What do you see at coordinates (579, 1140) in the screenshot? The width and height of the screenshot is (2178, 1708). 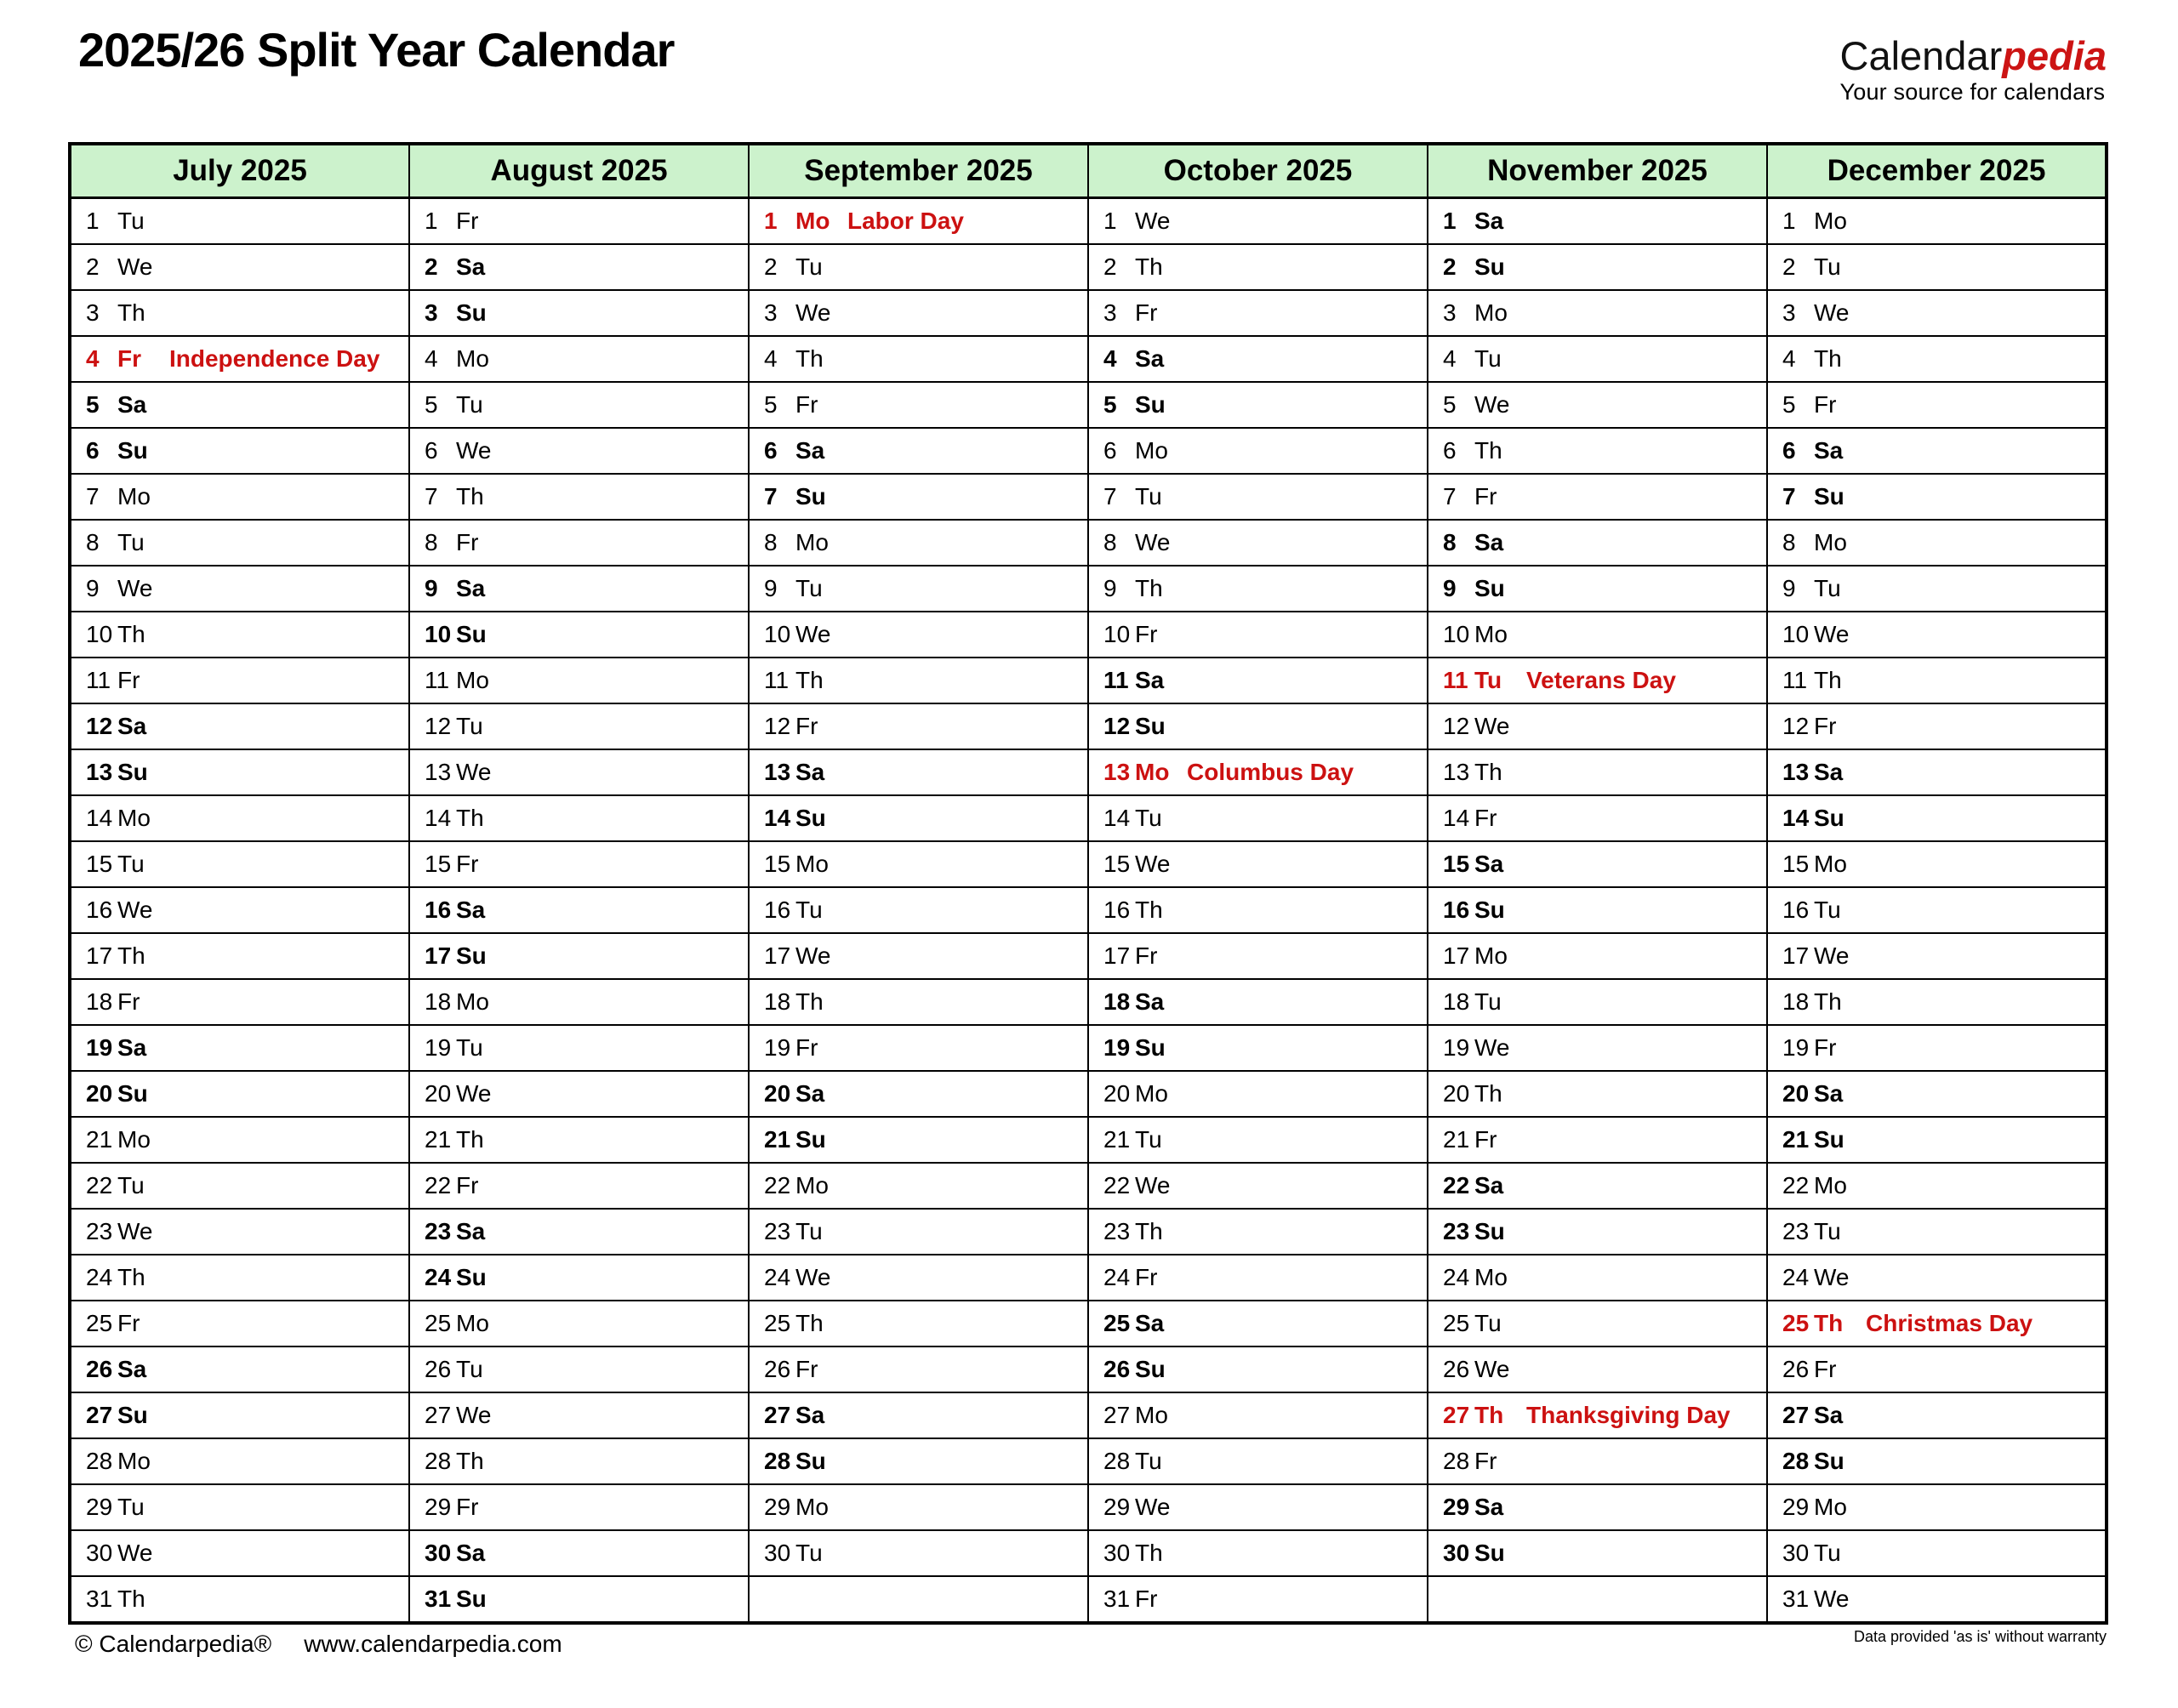 I see `day-cell: 21 Th` at bounding box center [579, 1140].